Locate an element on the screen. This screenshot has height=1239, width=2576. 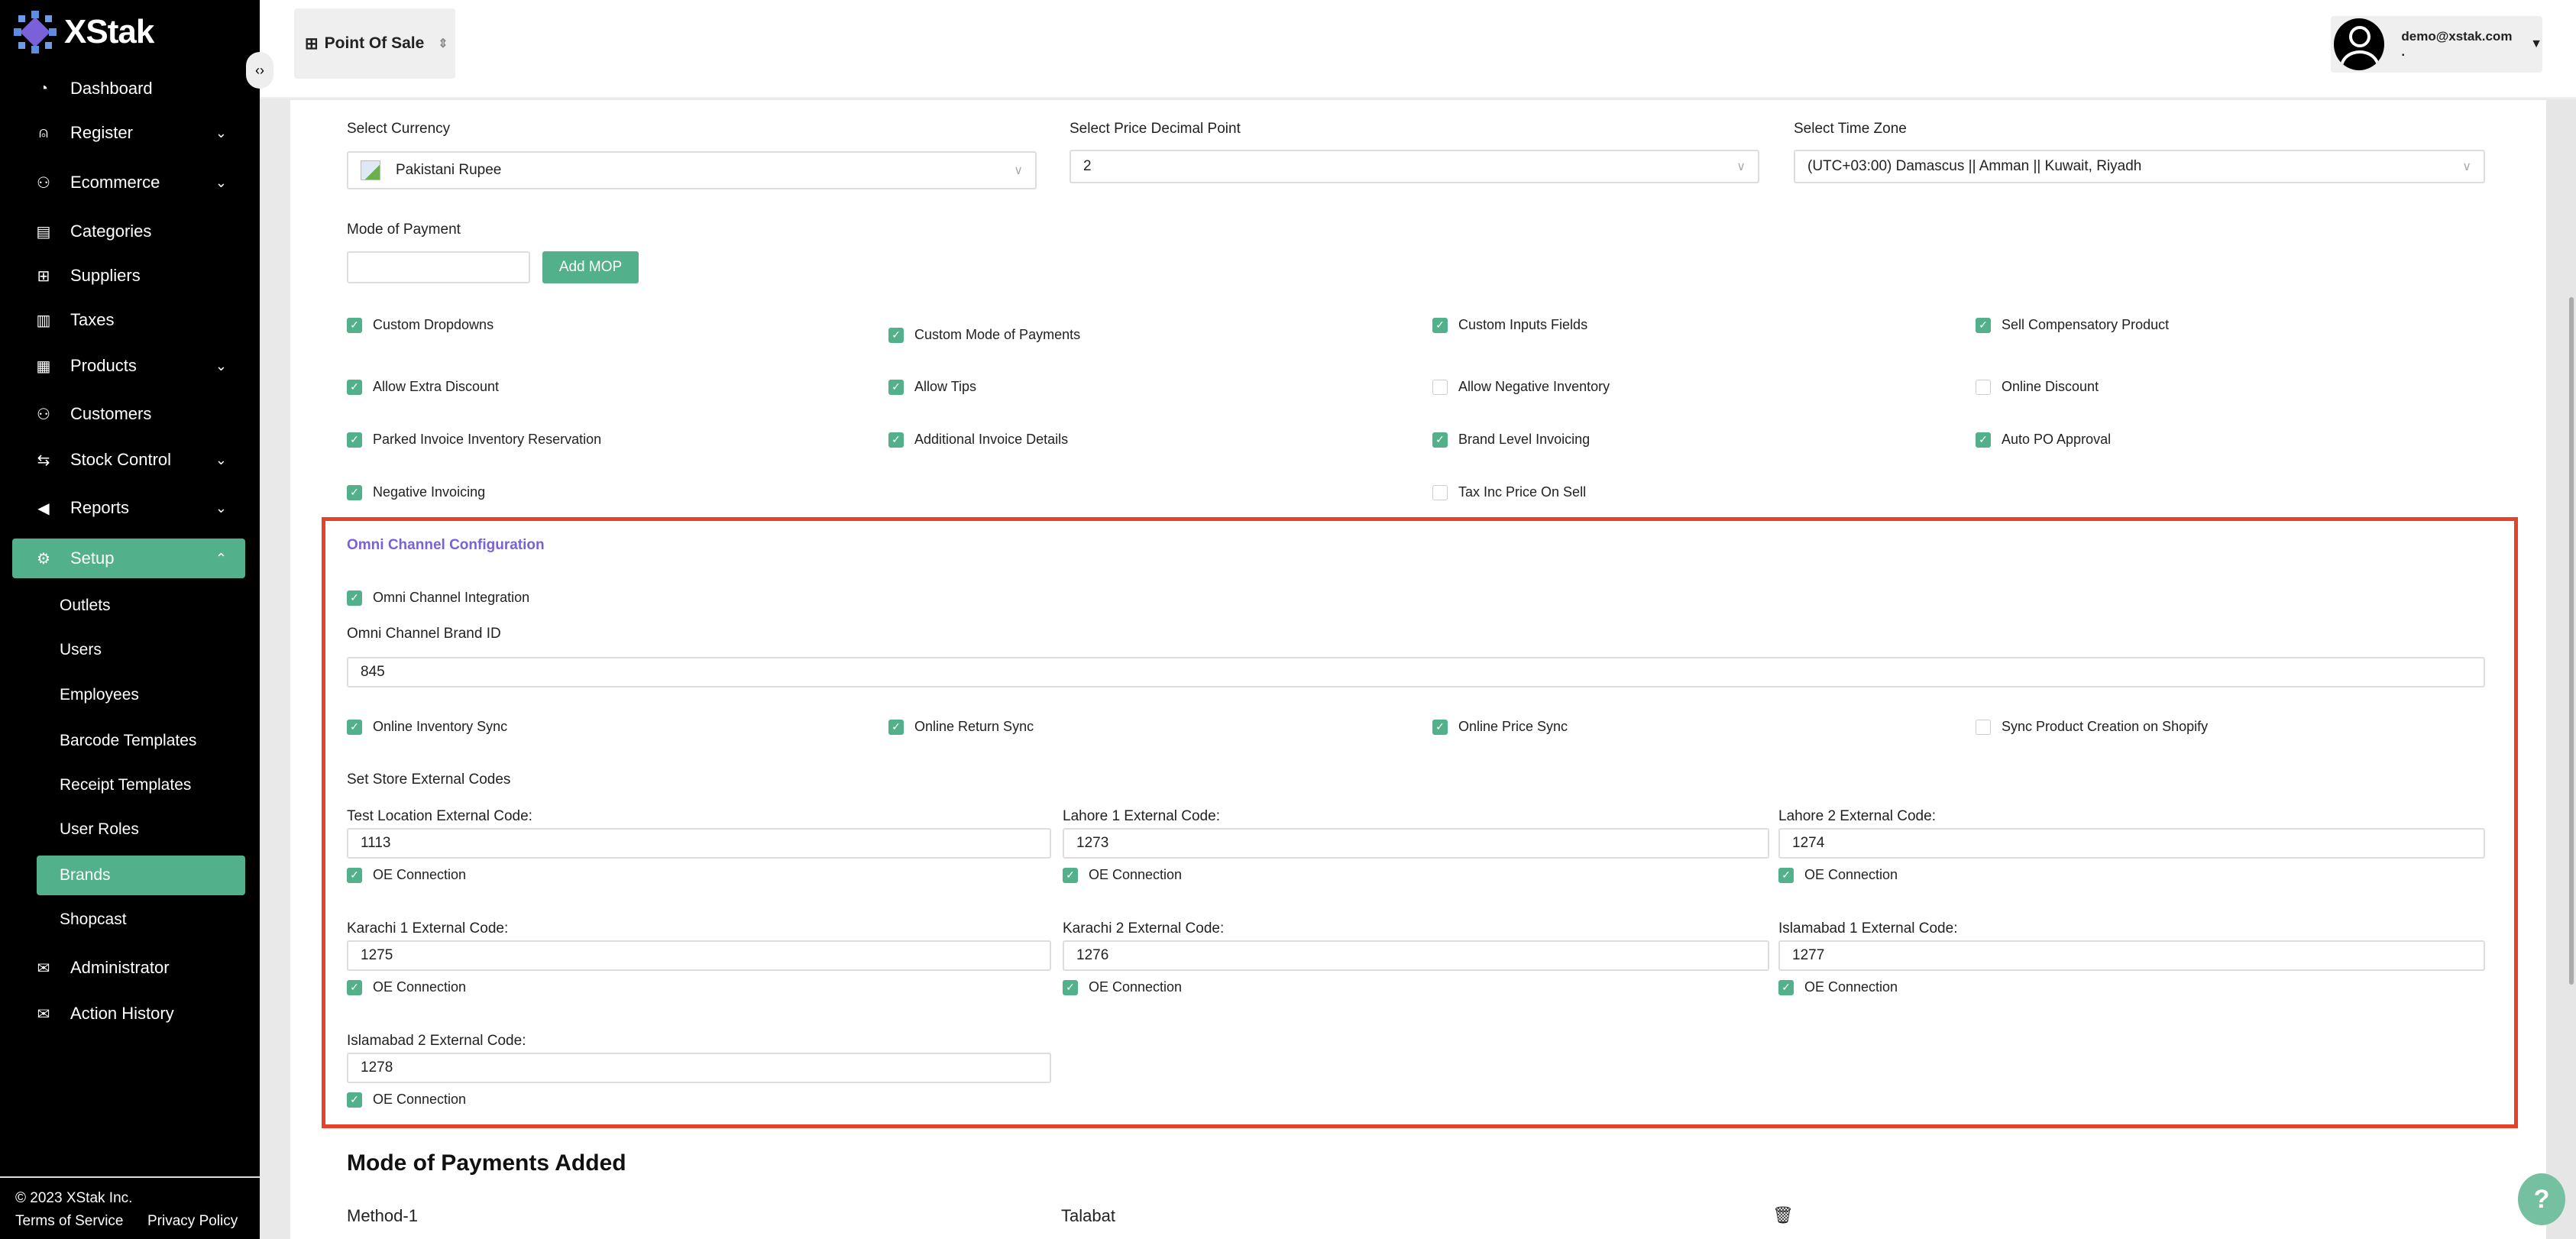
sidebar-item-suppliers: ⊞ Suppliers is located at coordinates (128, 276).